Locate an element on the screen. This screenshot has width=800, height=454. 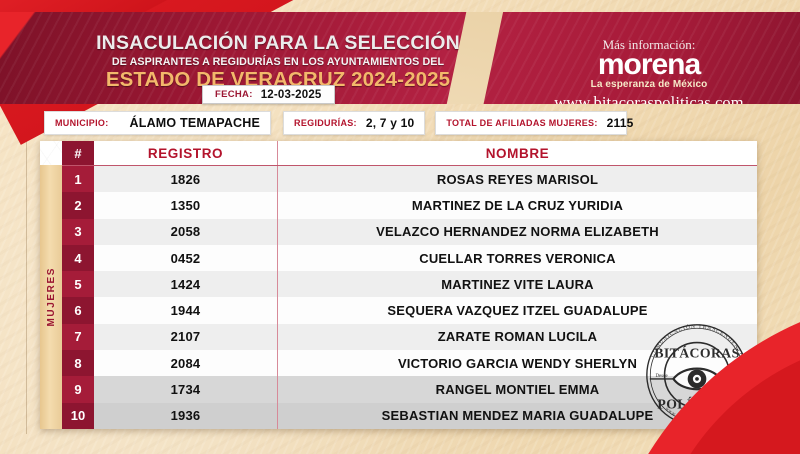
row-nombre: MARTINEZ DE LA CRUZ YURIDIA is located at coordinates (517, 205).